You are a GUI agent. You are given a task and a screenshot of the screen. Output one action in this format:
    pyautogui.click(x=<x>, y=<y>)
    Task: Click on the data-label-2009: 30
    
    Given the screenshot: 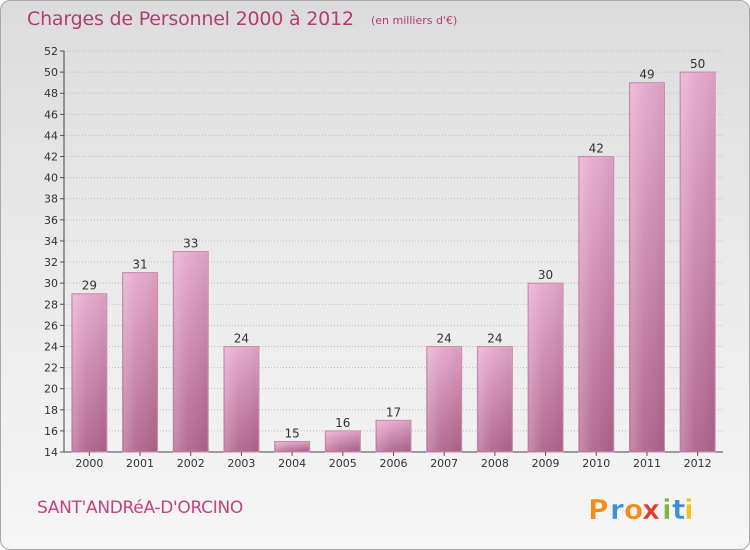 What is the action you would take?
    pyautogui.click(x=545, y=275)
    